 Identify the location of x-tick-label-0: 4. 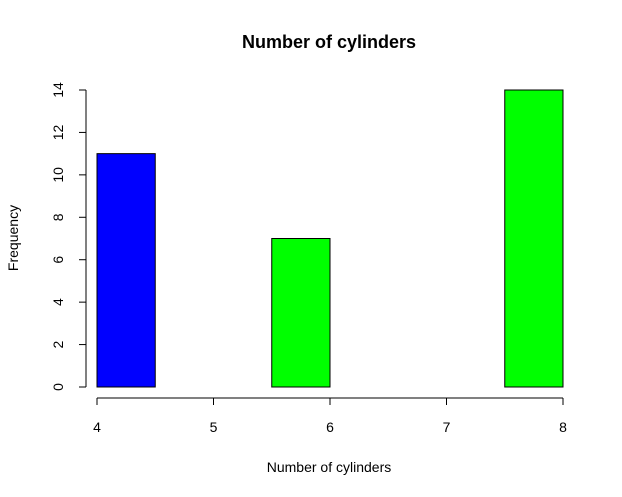
(97, 427).